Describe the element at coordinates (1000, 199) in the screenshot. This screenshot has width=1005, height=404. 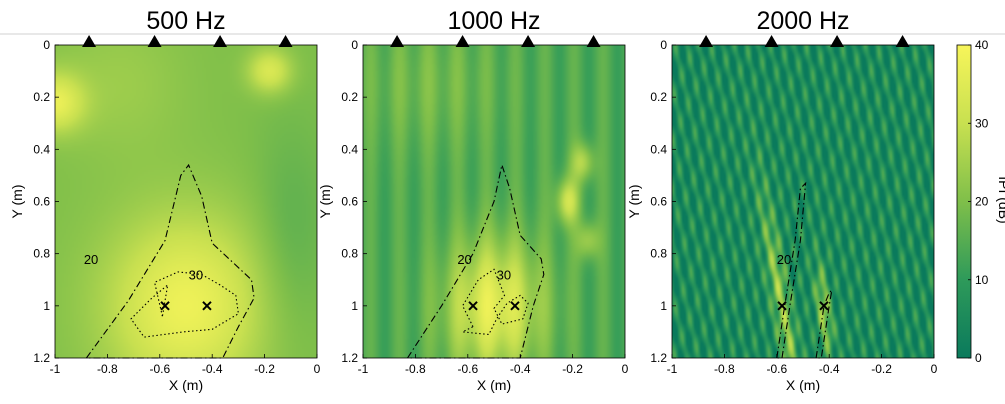
I see `colorbar-label: IPI (dB)` at that location.